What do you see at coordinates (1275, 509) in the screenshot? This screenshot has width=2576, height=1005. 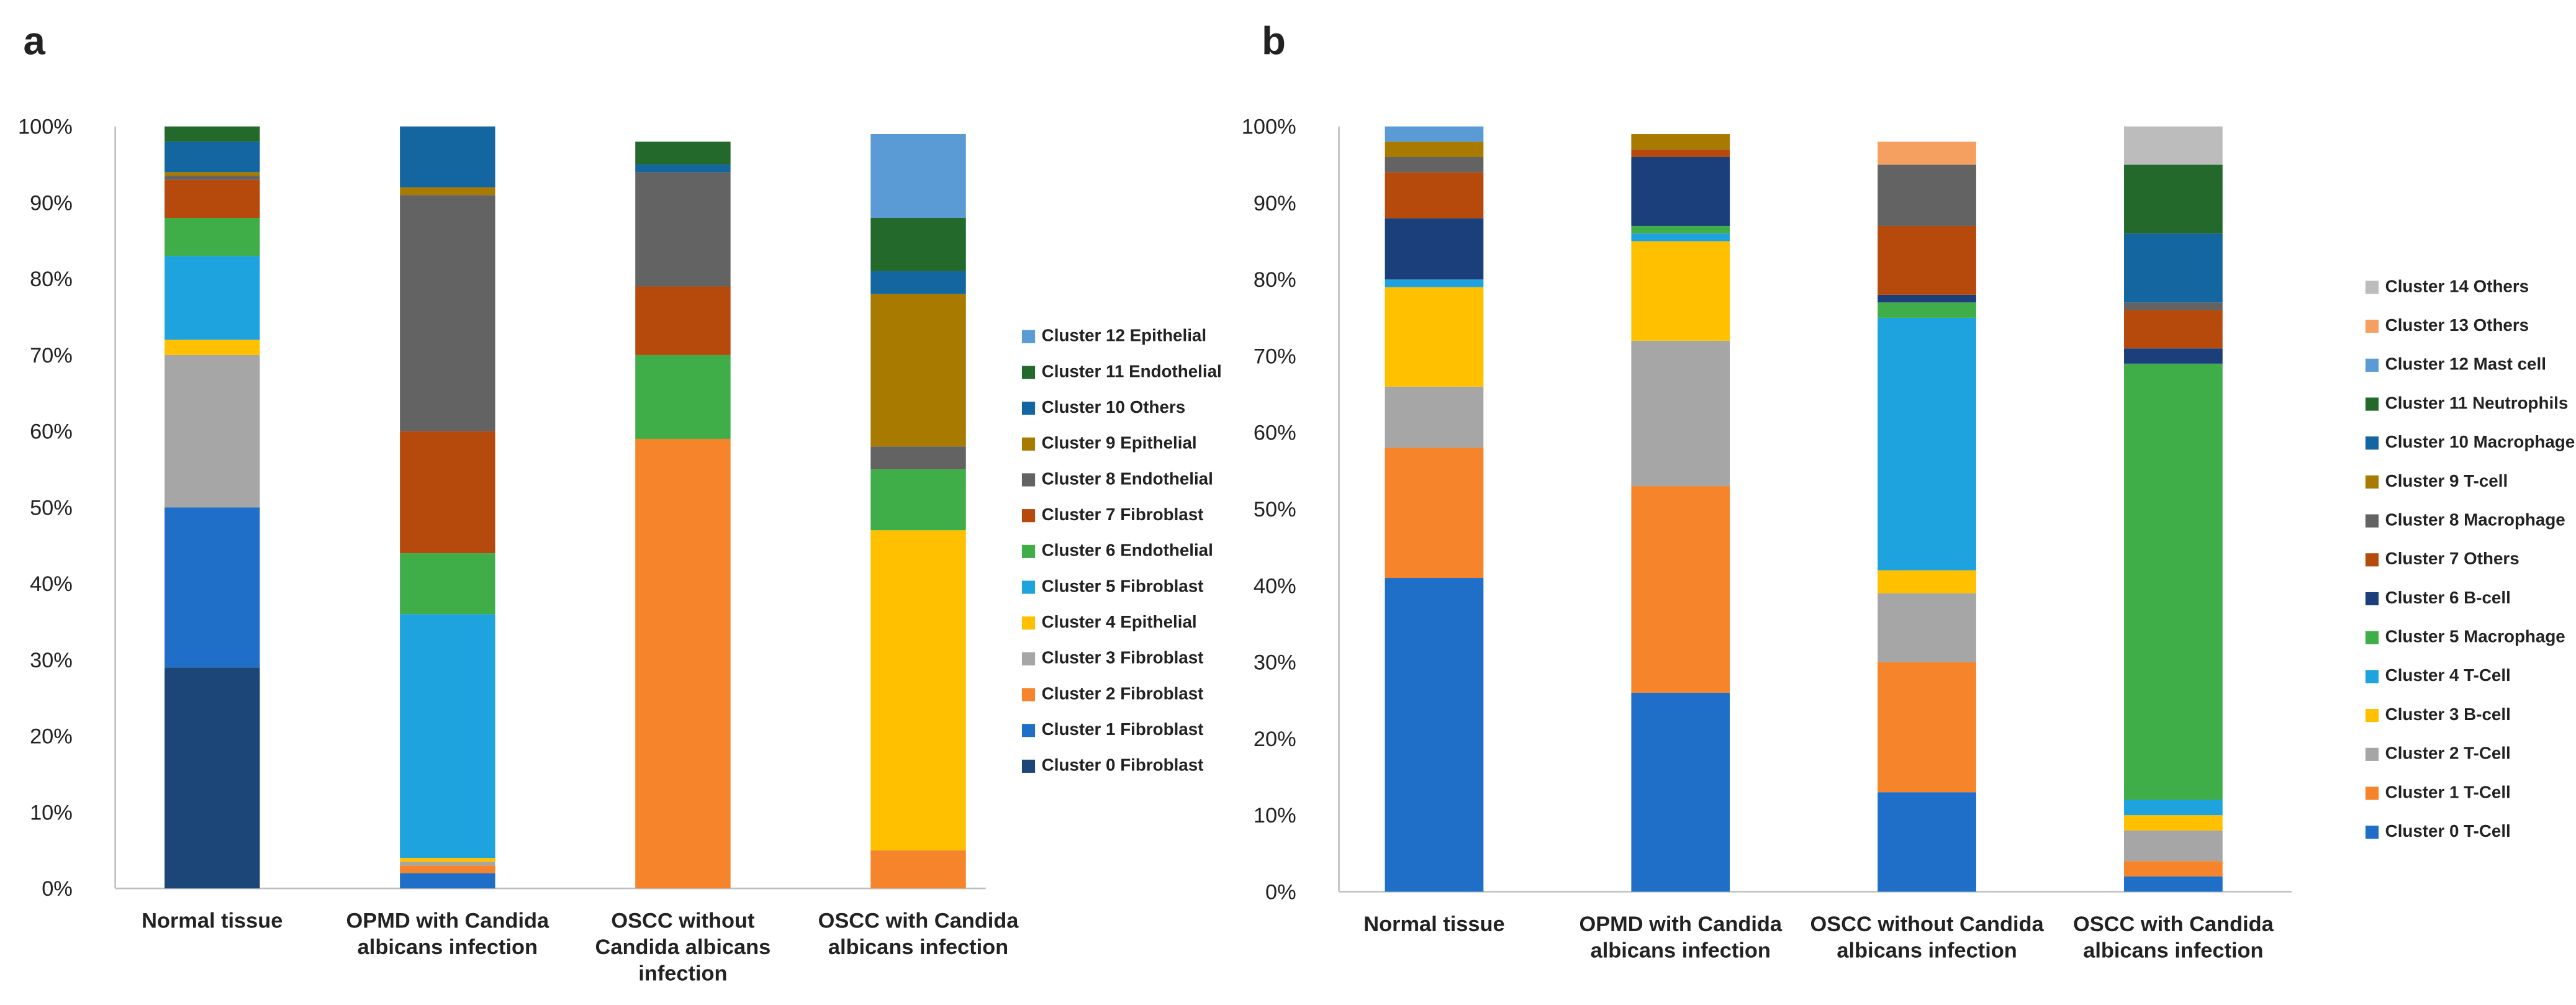 I see `y-tick-label: 50%` at bounding box center [1275, 509].